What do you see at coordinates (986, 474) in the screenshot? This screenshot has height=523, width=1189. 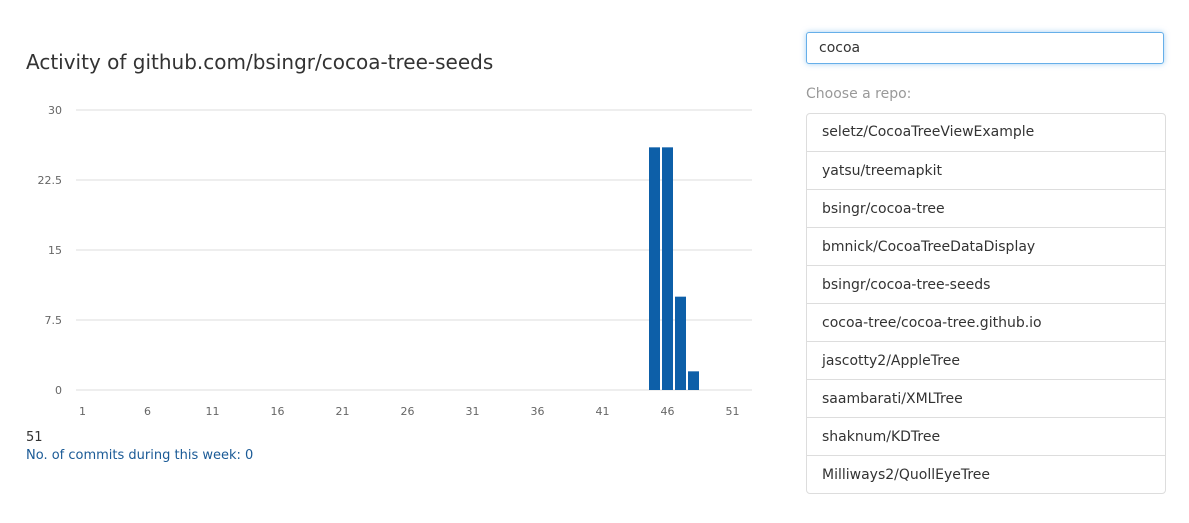 I see `repo-list-item: Milliways2/QuollEyeTree` at bounding box center [986, 474].